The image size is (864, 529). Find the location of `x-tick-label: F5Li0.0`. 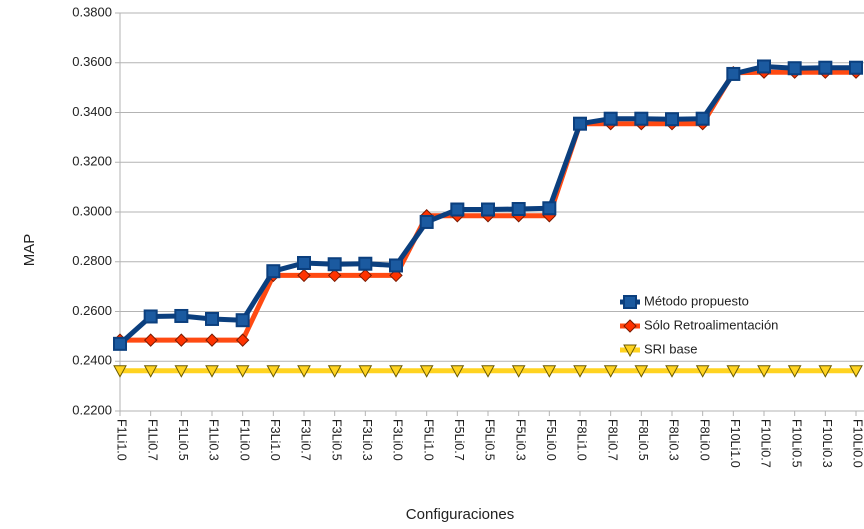

x-tick-label: F5Li0.0 is located at coordinates (551, 440).